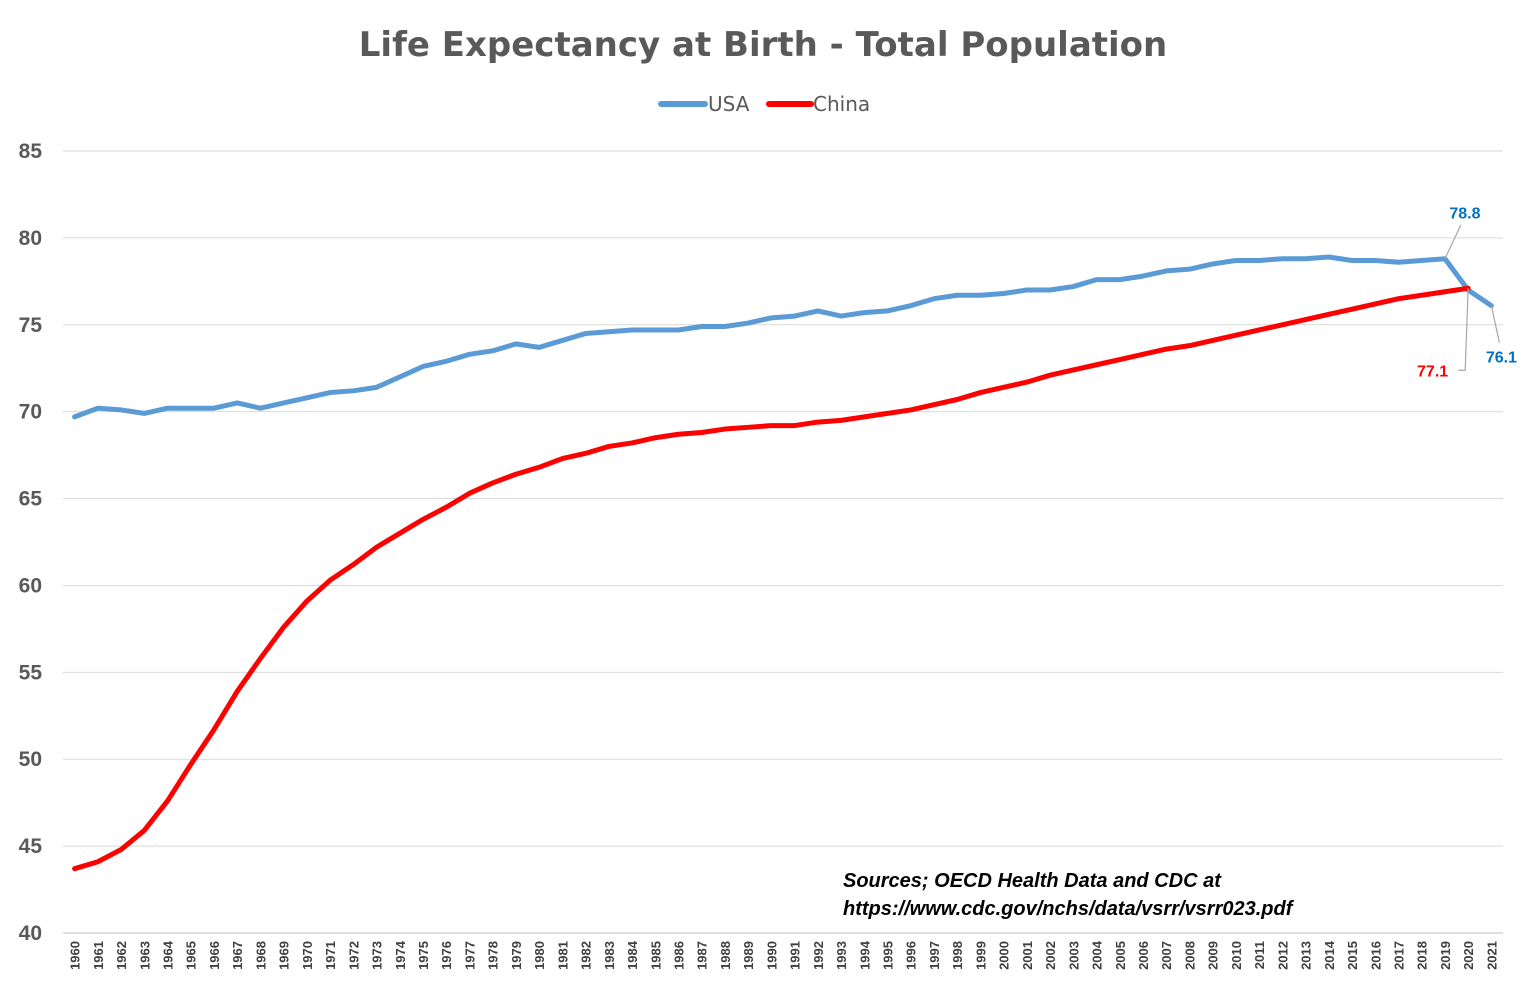 Image resolution: width=1527 pixels, height=998 pixels. What do you see at coordinates (168, 955) in the screenshot?
I see `x-tick-label: 1964` at bounding box center [168, 955].